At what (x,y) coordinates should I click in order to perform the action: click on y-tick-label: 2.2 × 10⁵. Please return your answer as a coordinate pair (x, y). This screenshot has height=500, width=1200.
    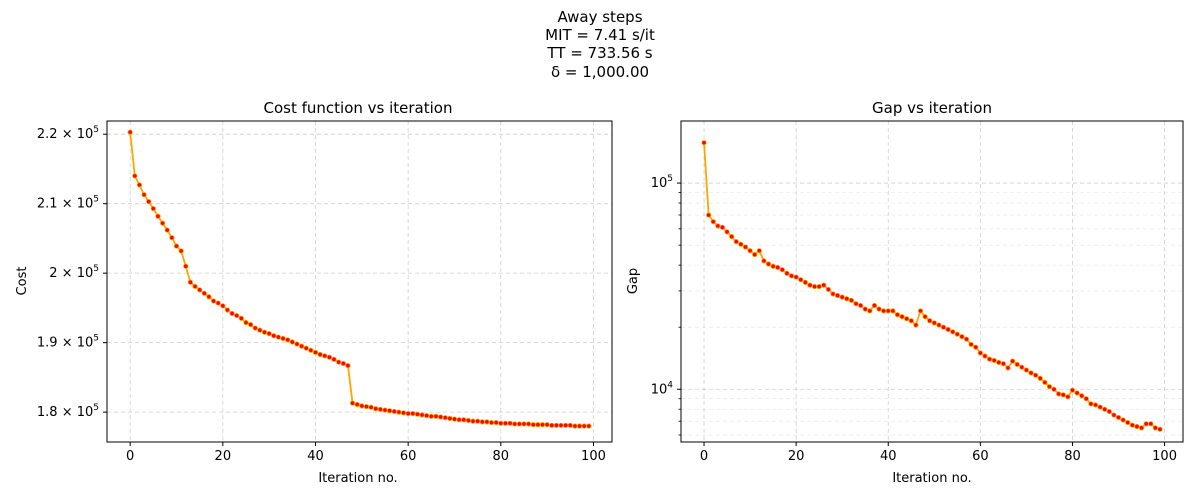
    Looking at the image, I should click on (68, 133).